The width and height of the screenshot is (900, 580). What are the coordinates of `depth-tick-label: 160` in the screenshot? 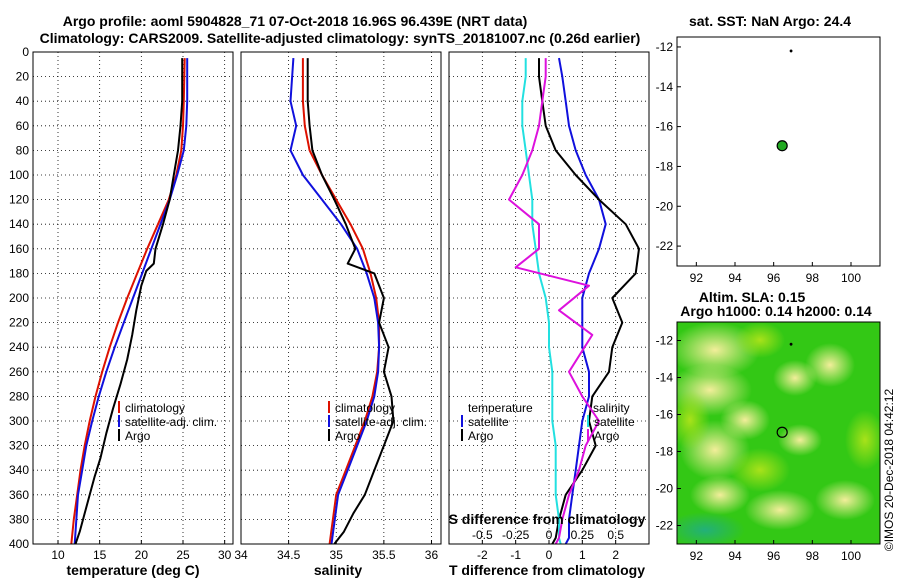 It's located at (19, 249).